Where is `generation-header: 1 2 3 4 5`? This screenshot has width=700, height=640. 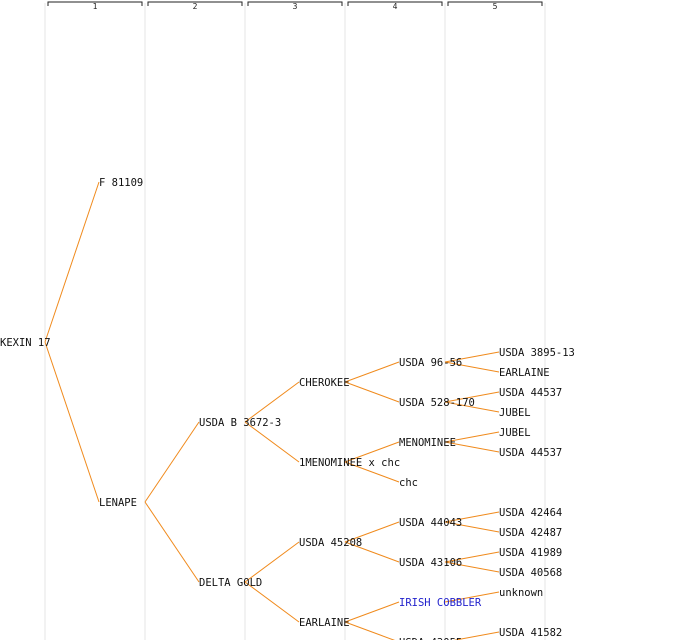 generation-header: 1 2 3 4 5 is located at coordinates (295, 6).